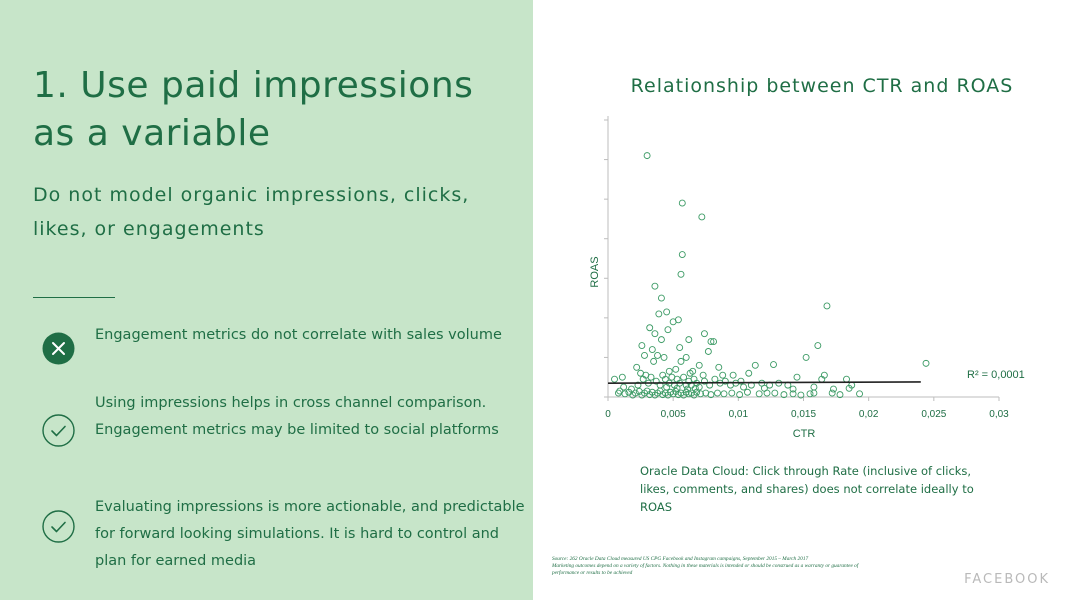  I want to click on x-tick-label: 0,03, so click(999, 414).